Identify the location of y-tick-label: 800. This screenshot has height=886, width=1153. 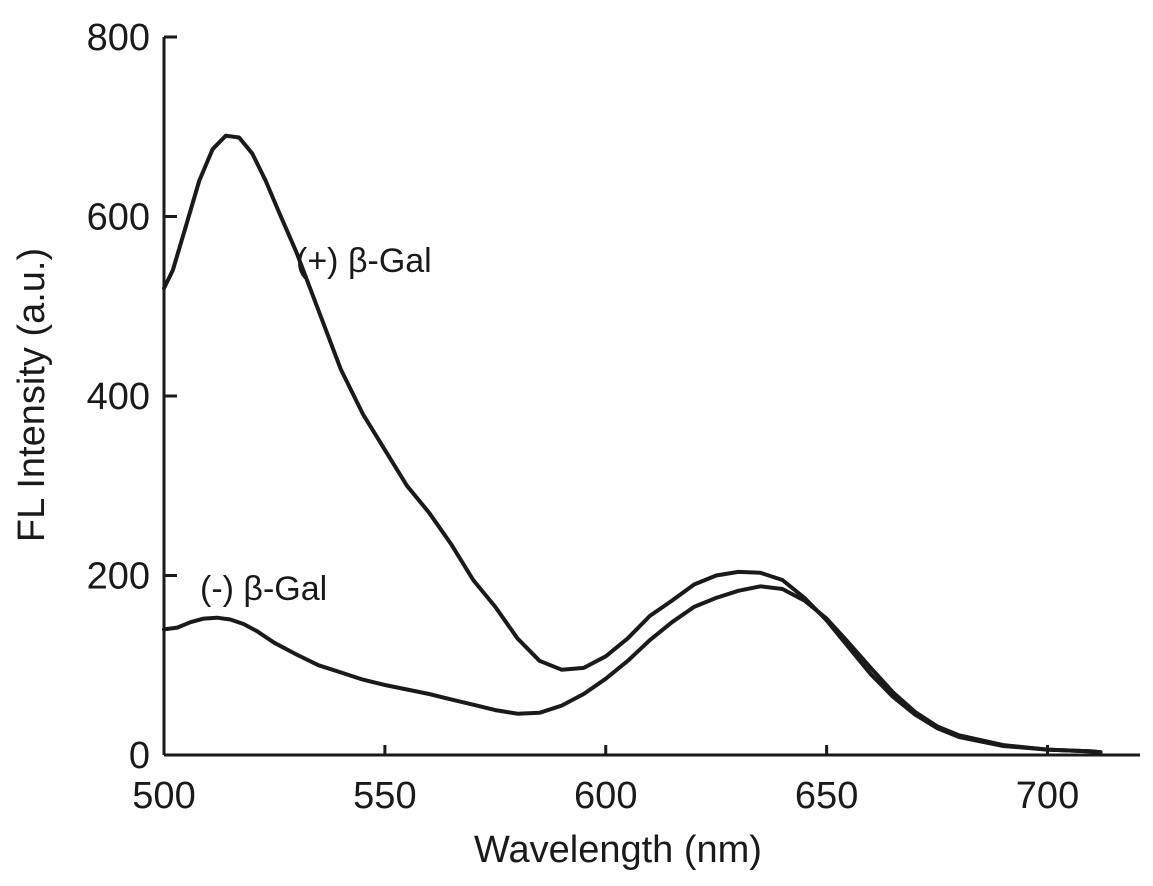
(118, 38).